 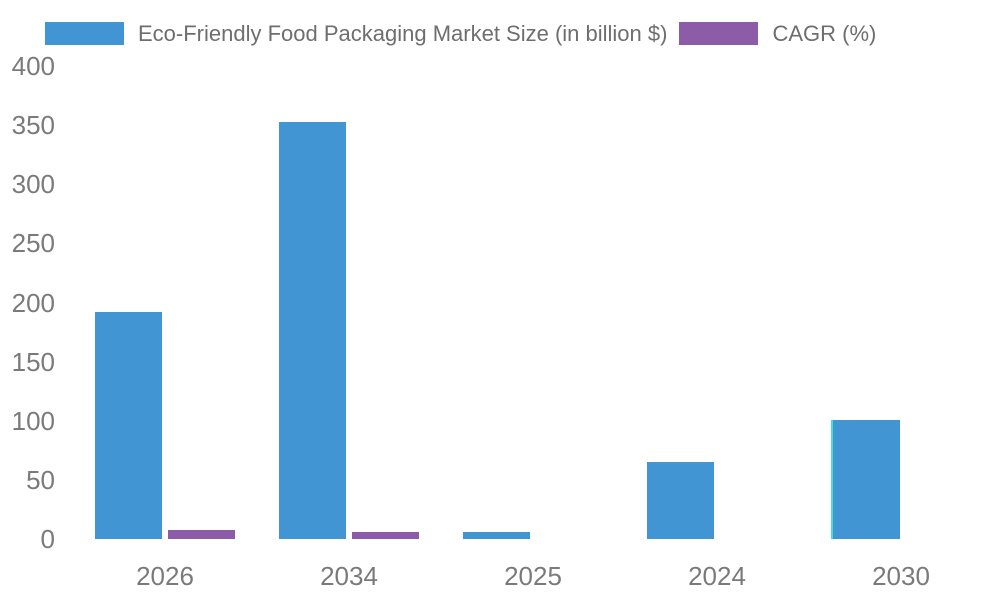 I want to click on y-axis-tick-label: 150, so click(x=33, y=361).